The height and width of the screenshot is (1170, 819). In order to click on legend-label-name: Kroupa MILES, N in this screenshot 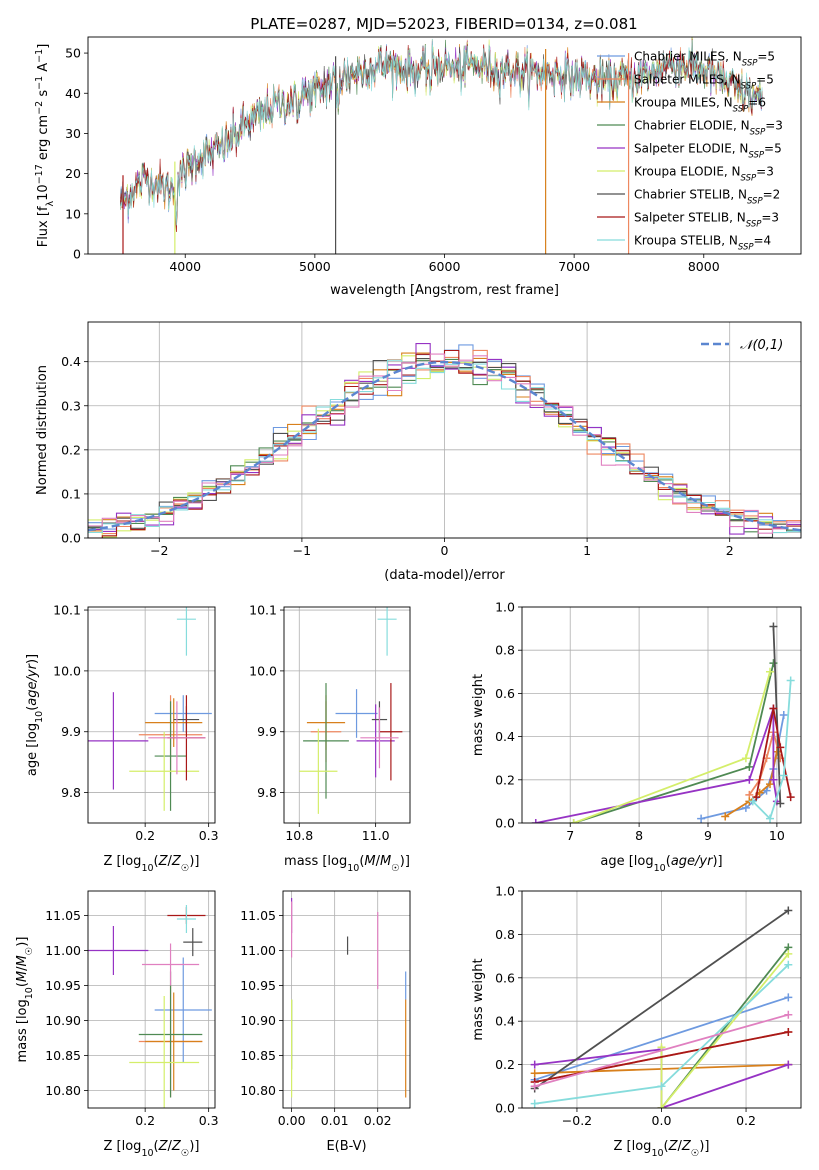, I will do `click(683, 103)`.